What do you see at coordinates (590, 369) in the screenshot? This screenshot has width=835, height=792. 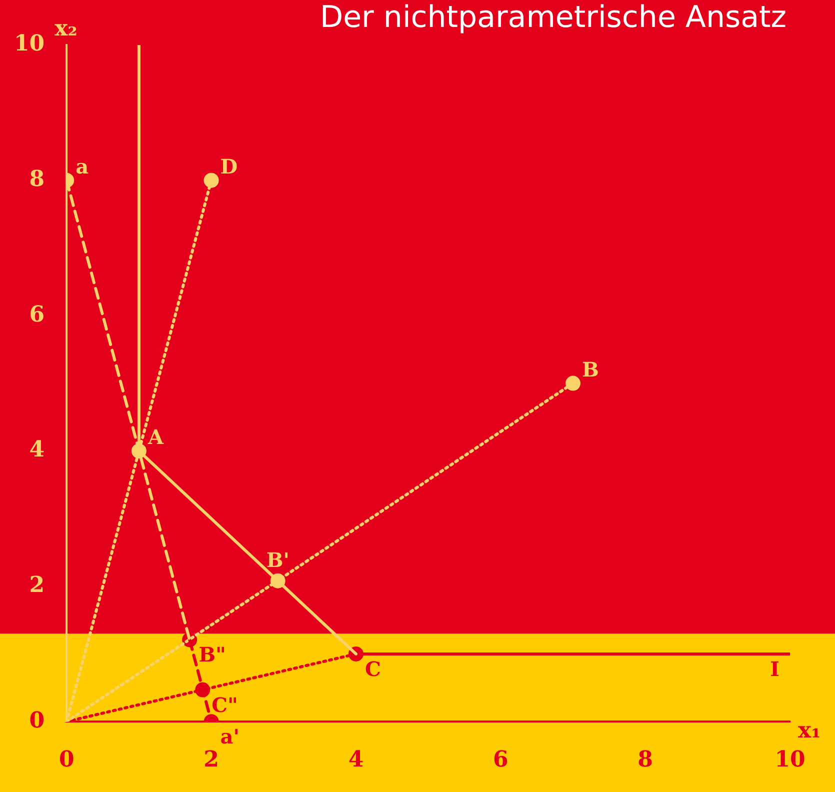 I see `annotation: B` at bounding box center [590, 369].